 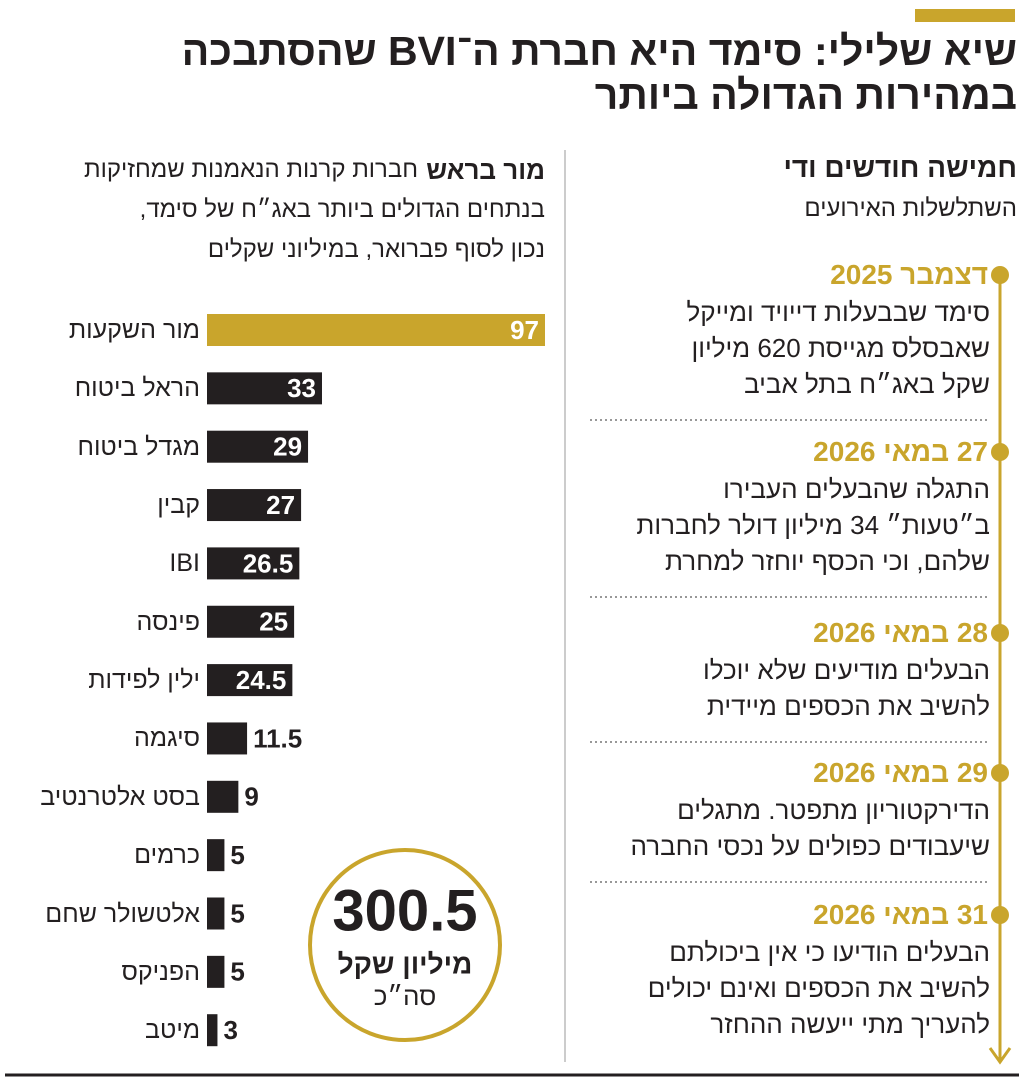 What do you see at coordinates (833, 810) in the screenshot?
I see `event-text: הדירקטוריון מתפטר. מתגלים` at bounding box center [833, 810].